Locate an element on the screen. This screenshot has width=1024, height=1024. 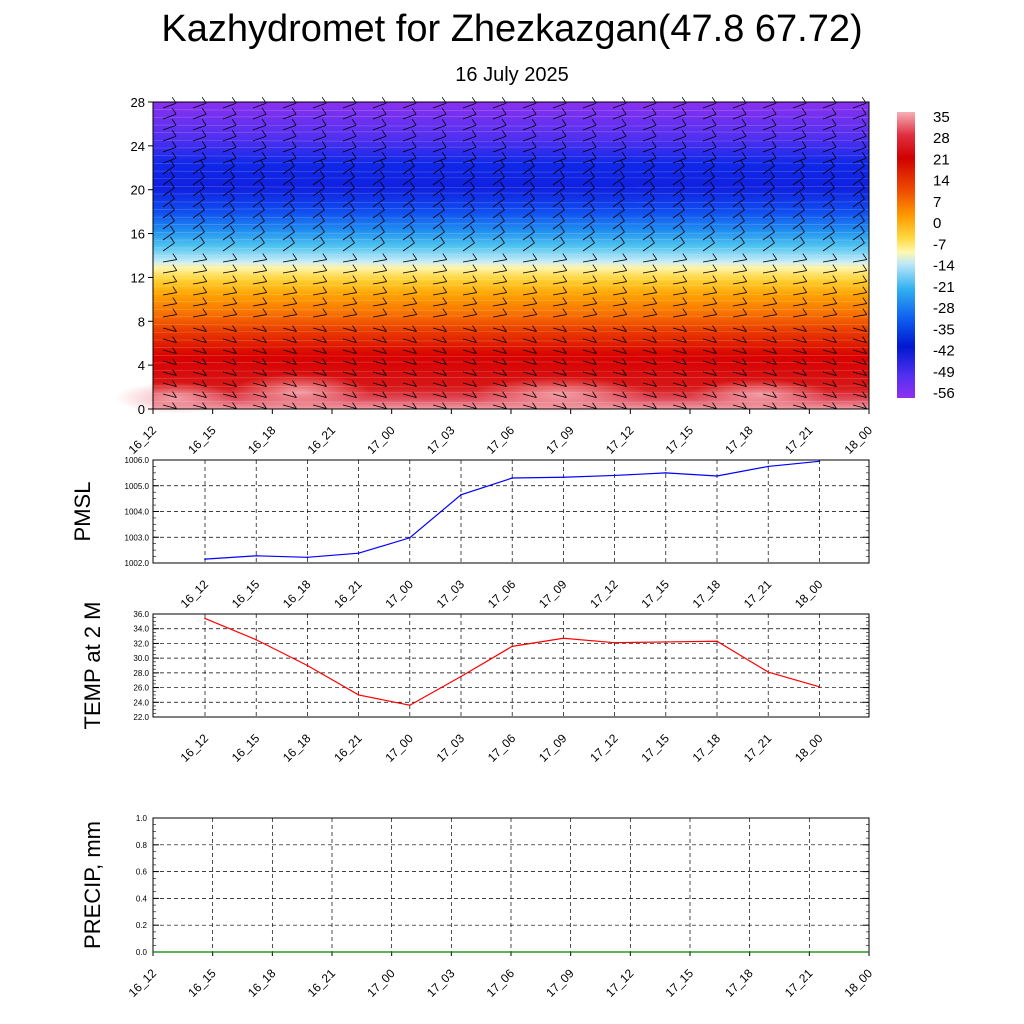
colorbar-label: -28 is located at coordinates (944, 308).